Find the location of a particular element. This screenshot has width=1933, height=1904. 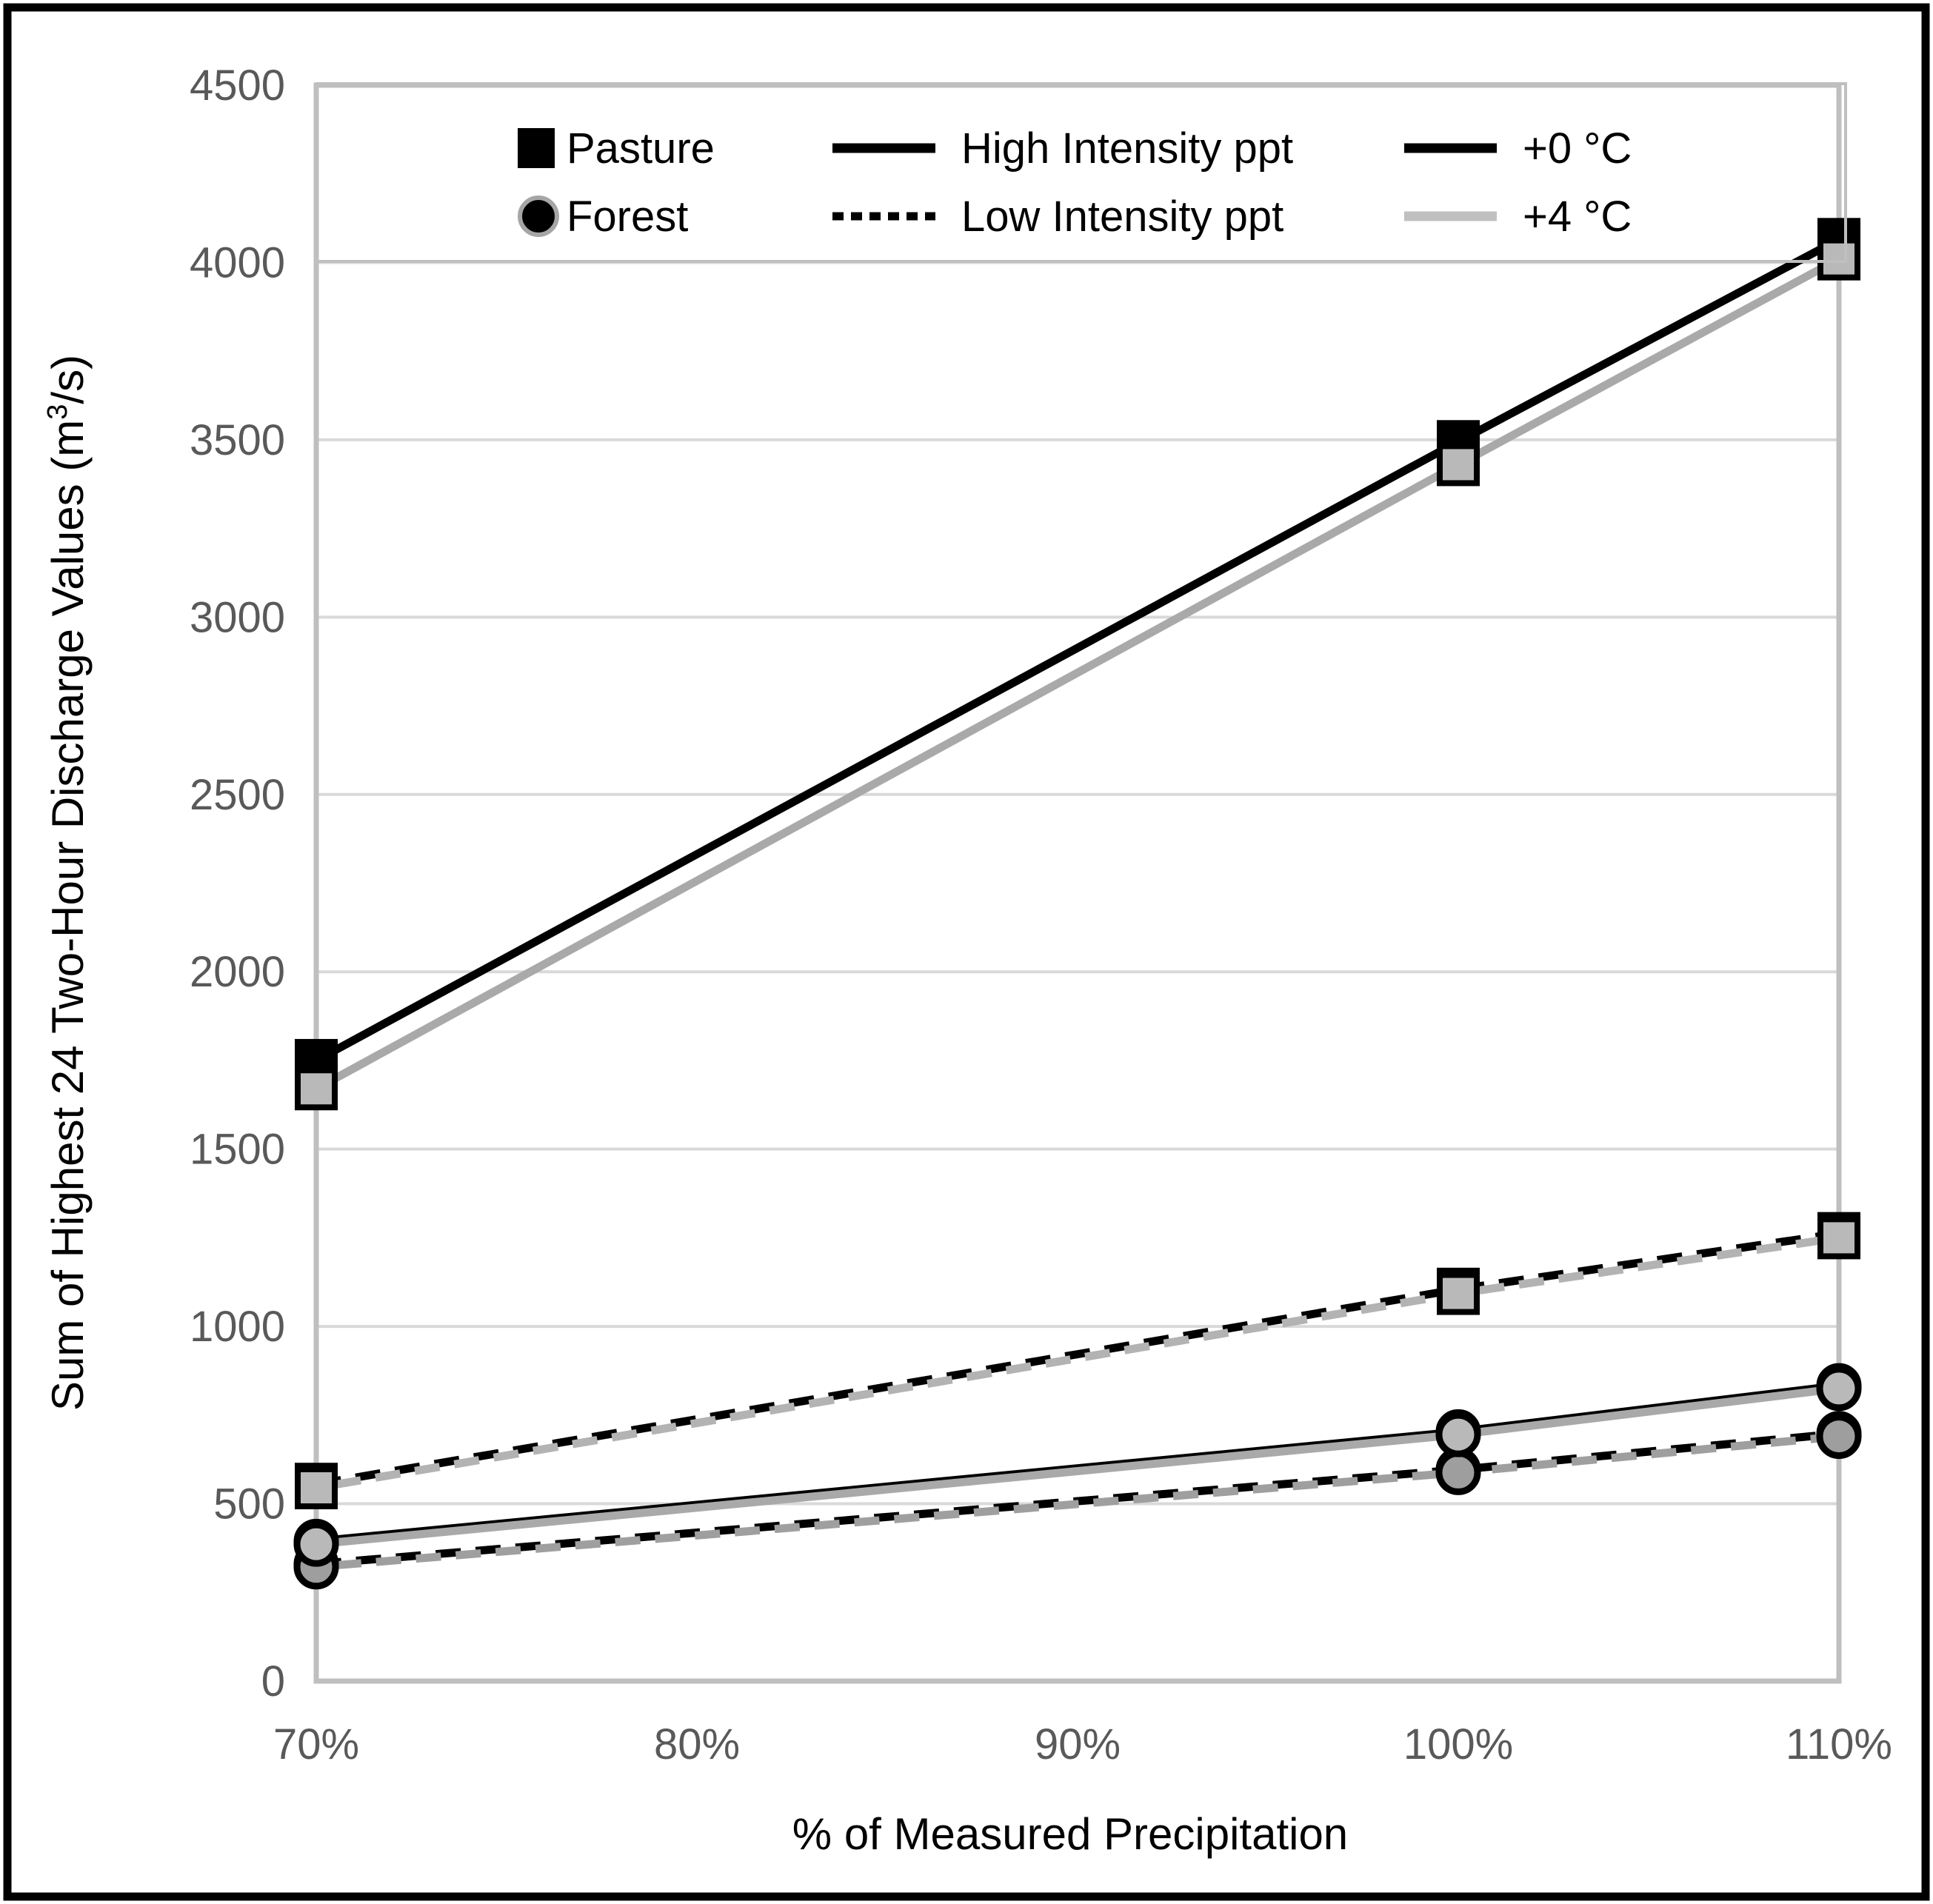

y-tick-label-500: 500 is located at coordinates (249, 1505).